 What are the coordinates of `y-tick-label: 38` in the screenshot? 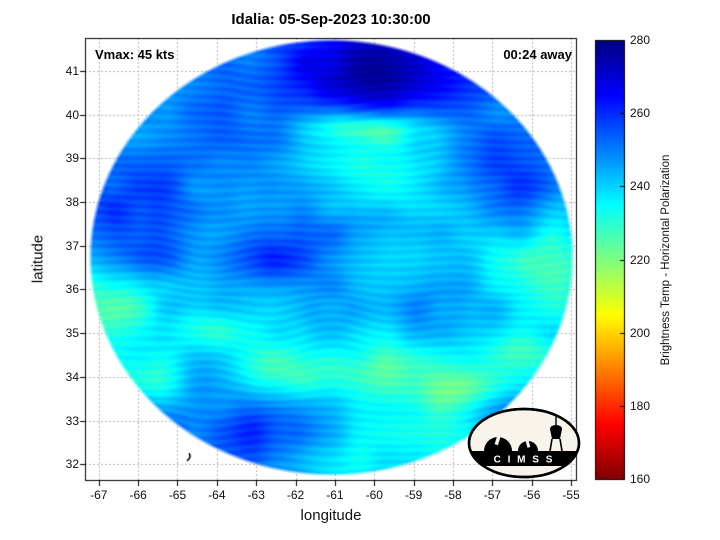 It's located at (72, 201).